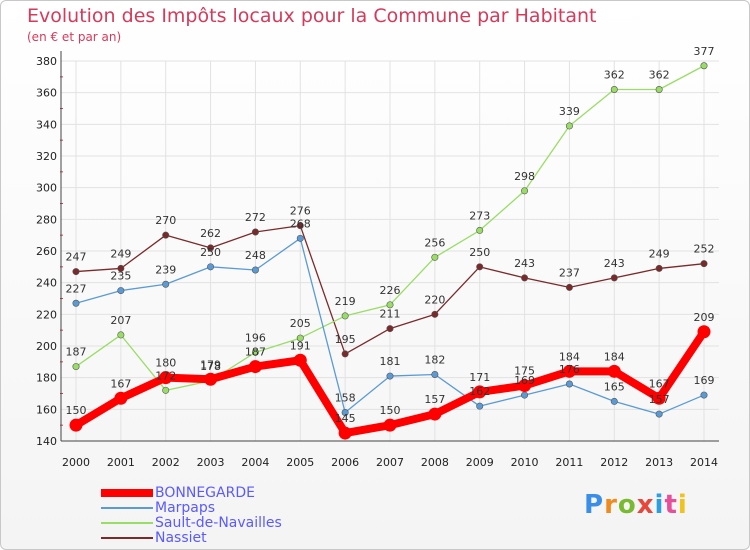 This screenshot has height=550, width=750. What do you see at coordinates (345, 301) in the screenshot?
I see `data-label: 219` at bounding box center [345, 301].